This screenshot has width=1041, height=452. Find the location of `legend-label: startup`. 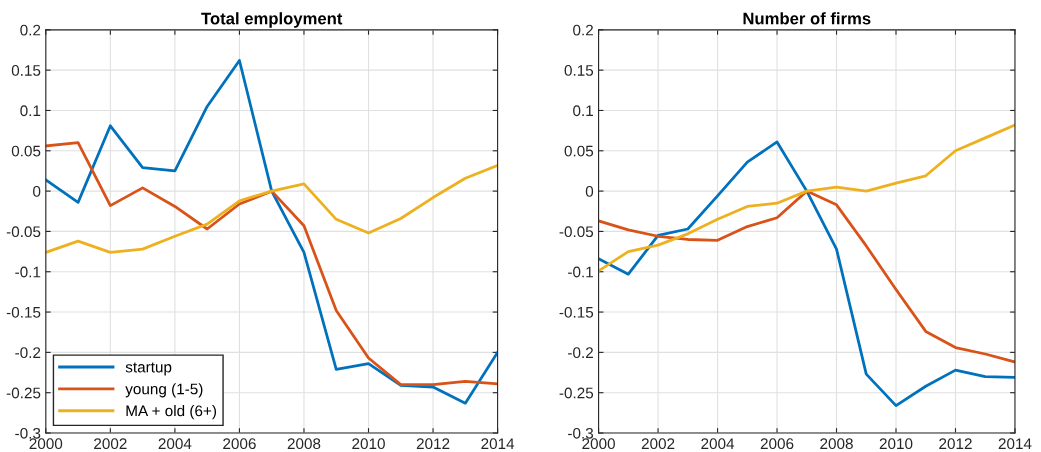

legend-label: startup is located at coordinates (148, 369).